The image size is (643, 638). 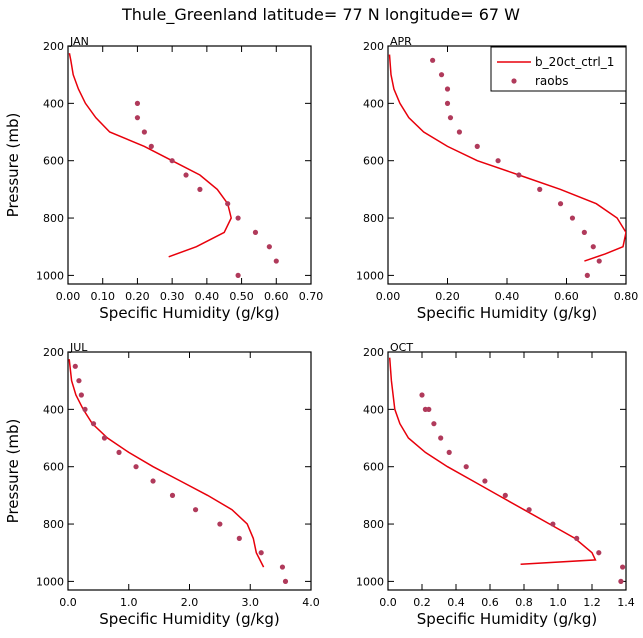 I want to click on panel-label: OCT, so click(x=401, y=347).